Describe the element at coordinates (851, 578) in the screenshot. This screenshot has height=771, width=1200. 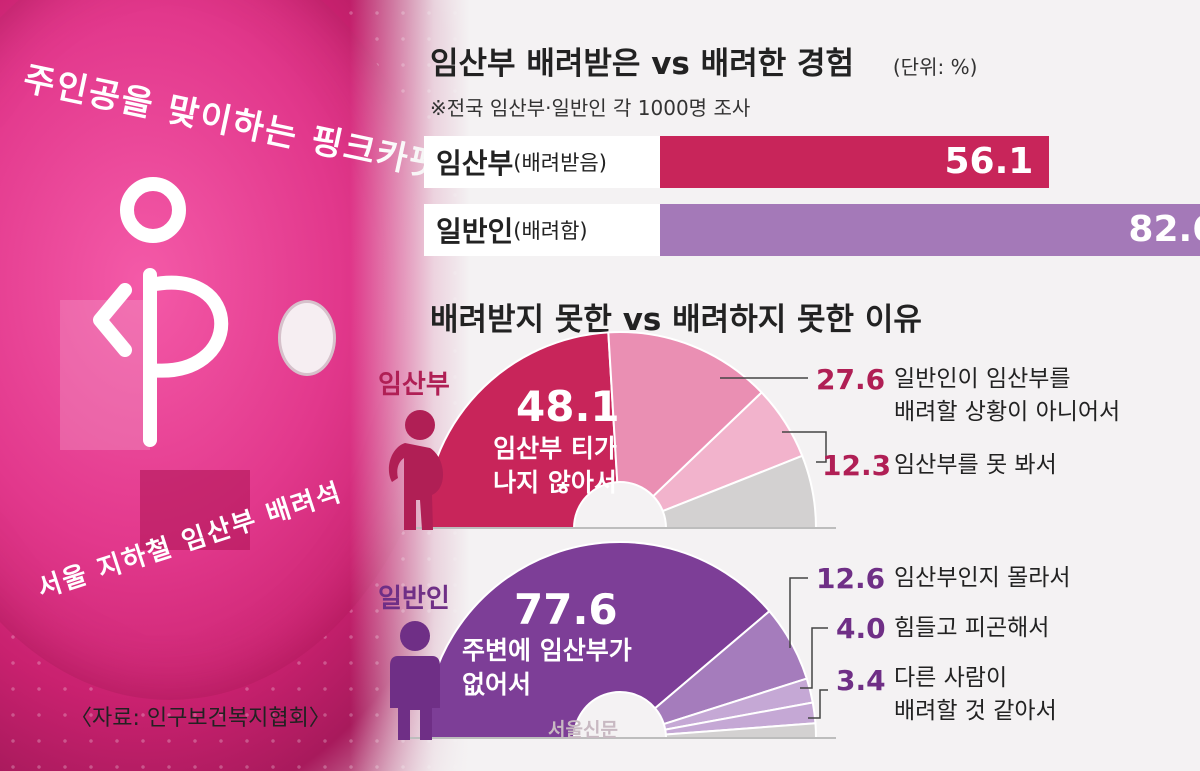
I see `slice-value-label: 12.6` at that location.